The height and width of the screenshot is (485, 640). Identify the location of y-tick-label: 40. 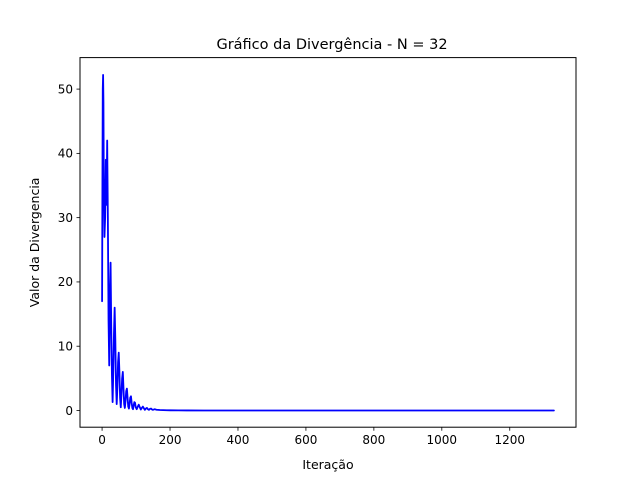
(65, 154).